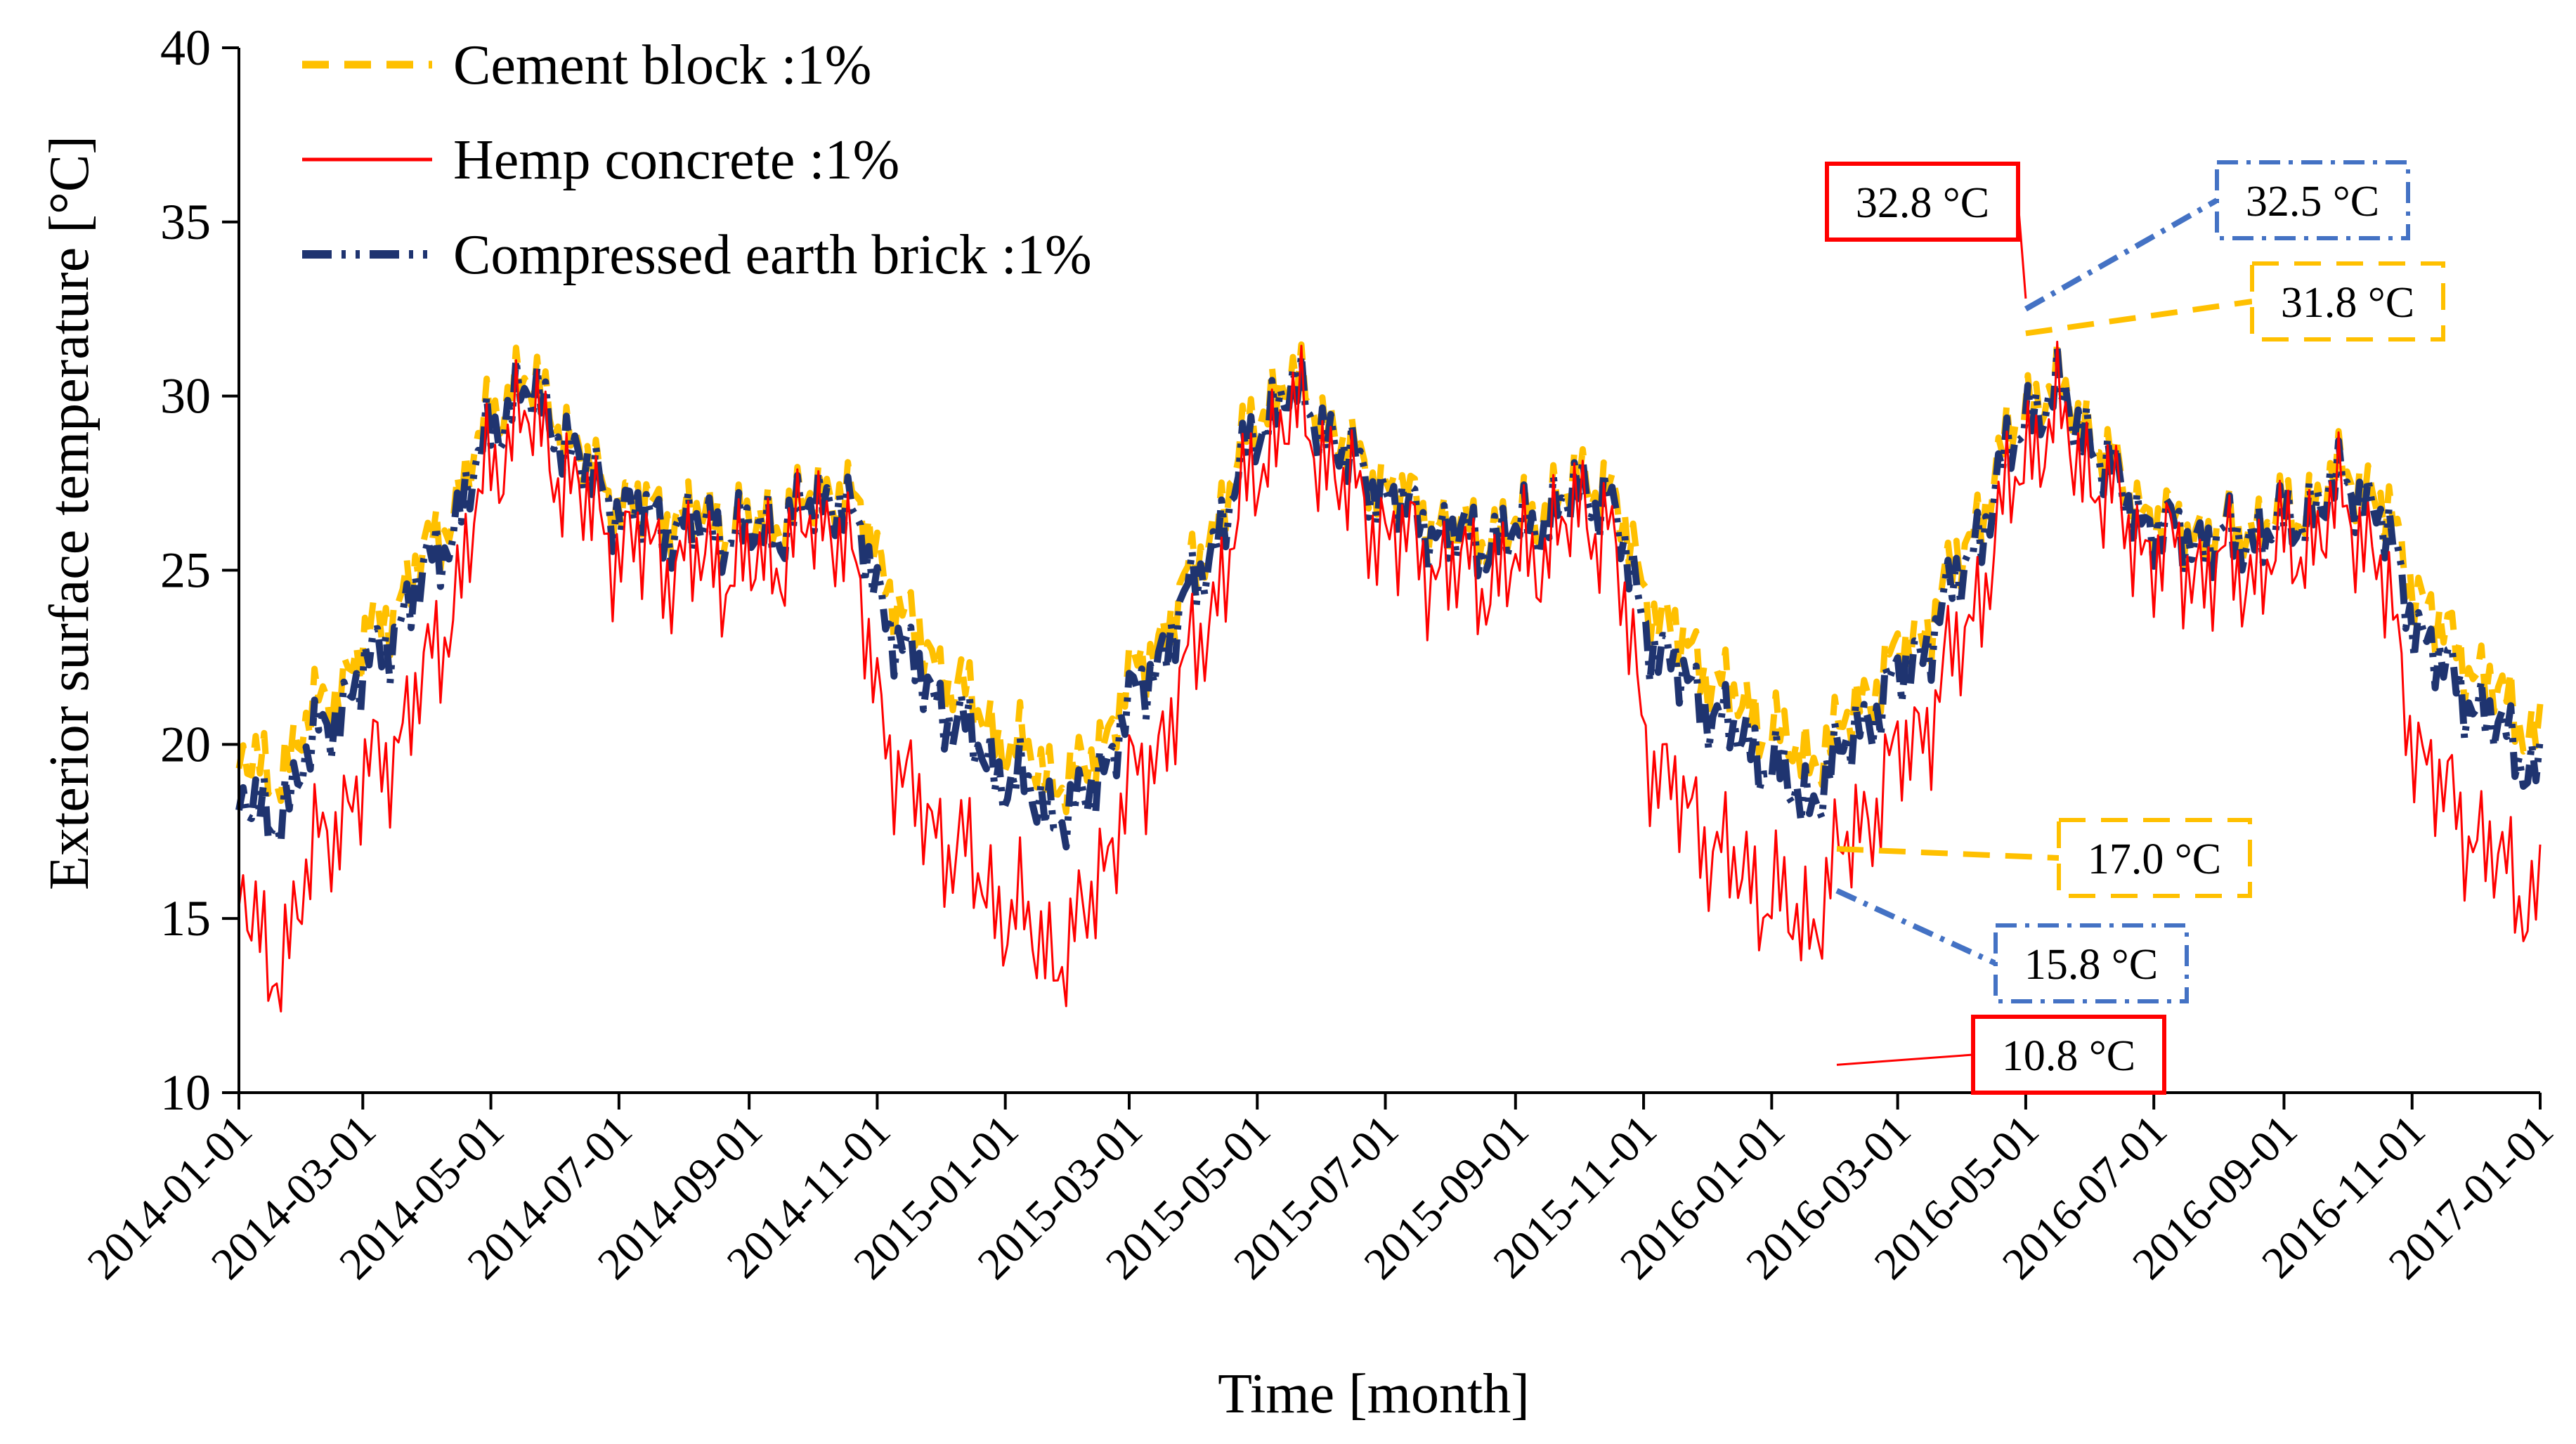 The image size is (2576, 1444). What do you see at coordinates (1374, 1394) in the screenshot?
I see `x-axis-title: Time [month]` at bounding box center [1374, 1394].